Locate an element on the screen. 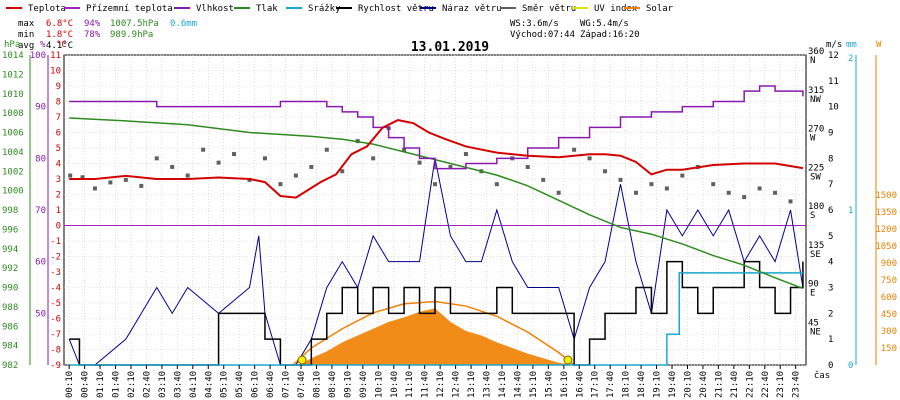 The width and height of the screenshot is (900, 400). humidity-tick: 60 is located at coordinates (40, 263).